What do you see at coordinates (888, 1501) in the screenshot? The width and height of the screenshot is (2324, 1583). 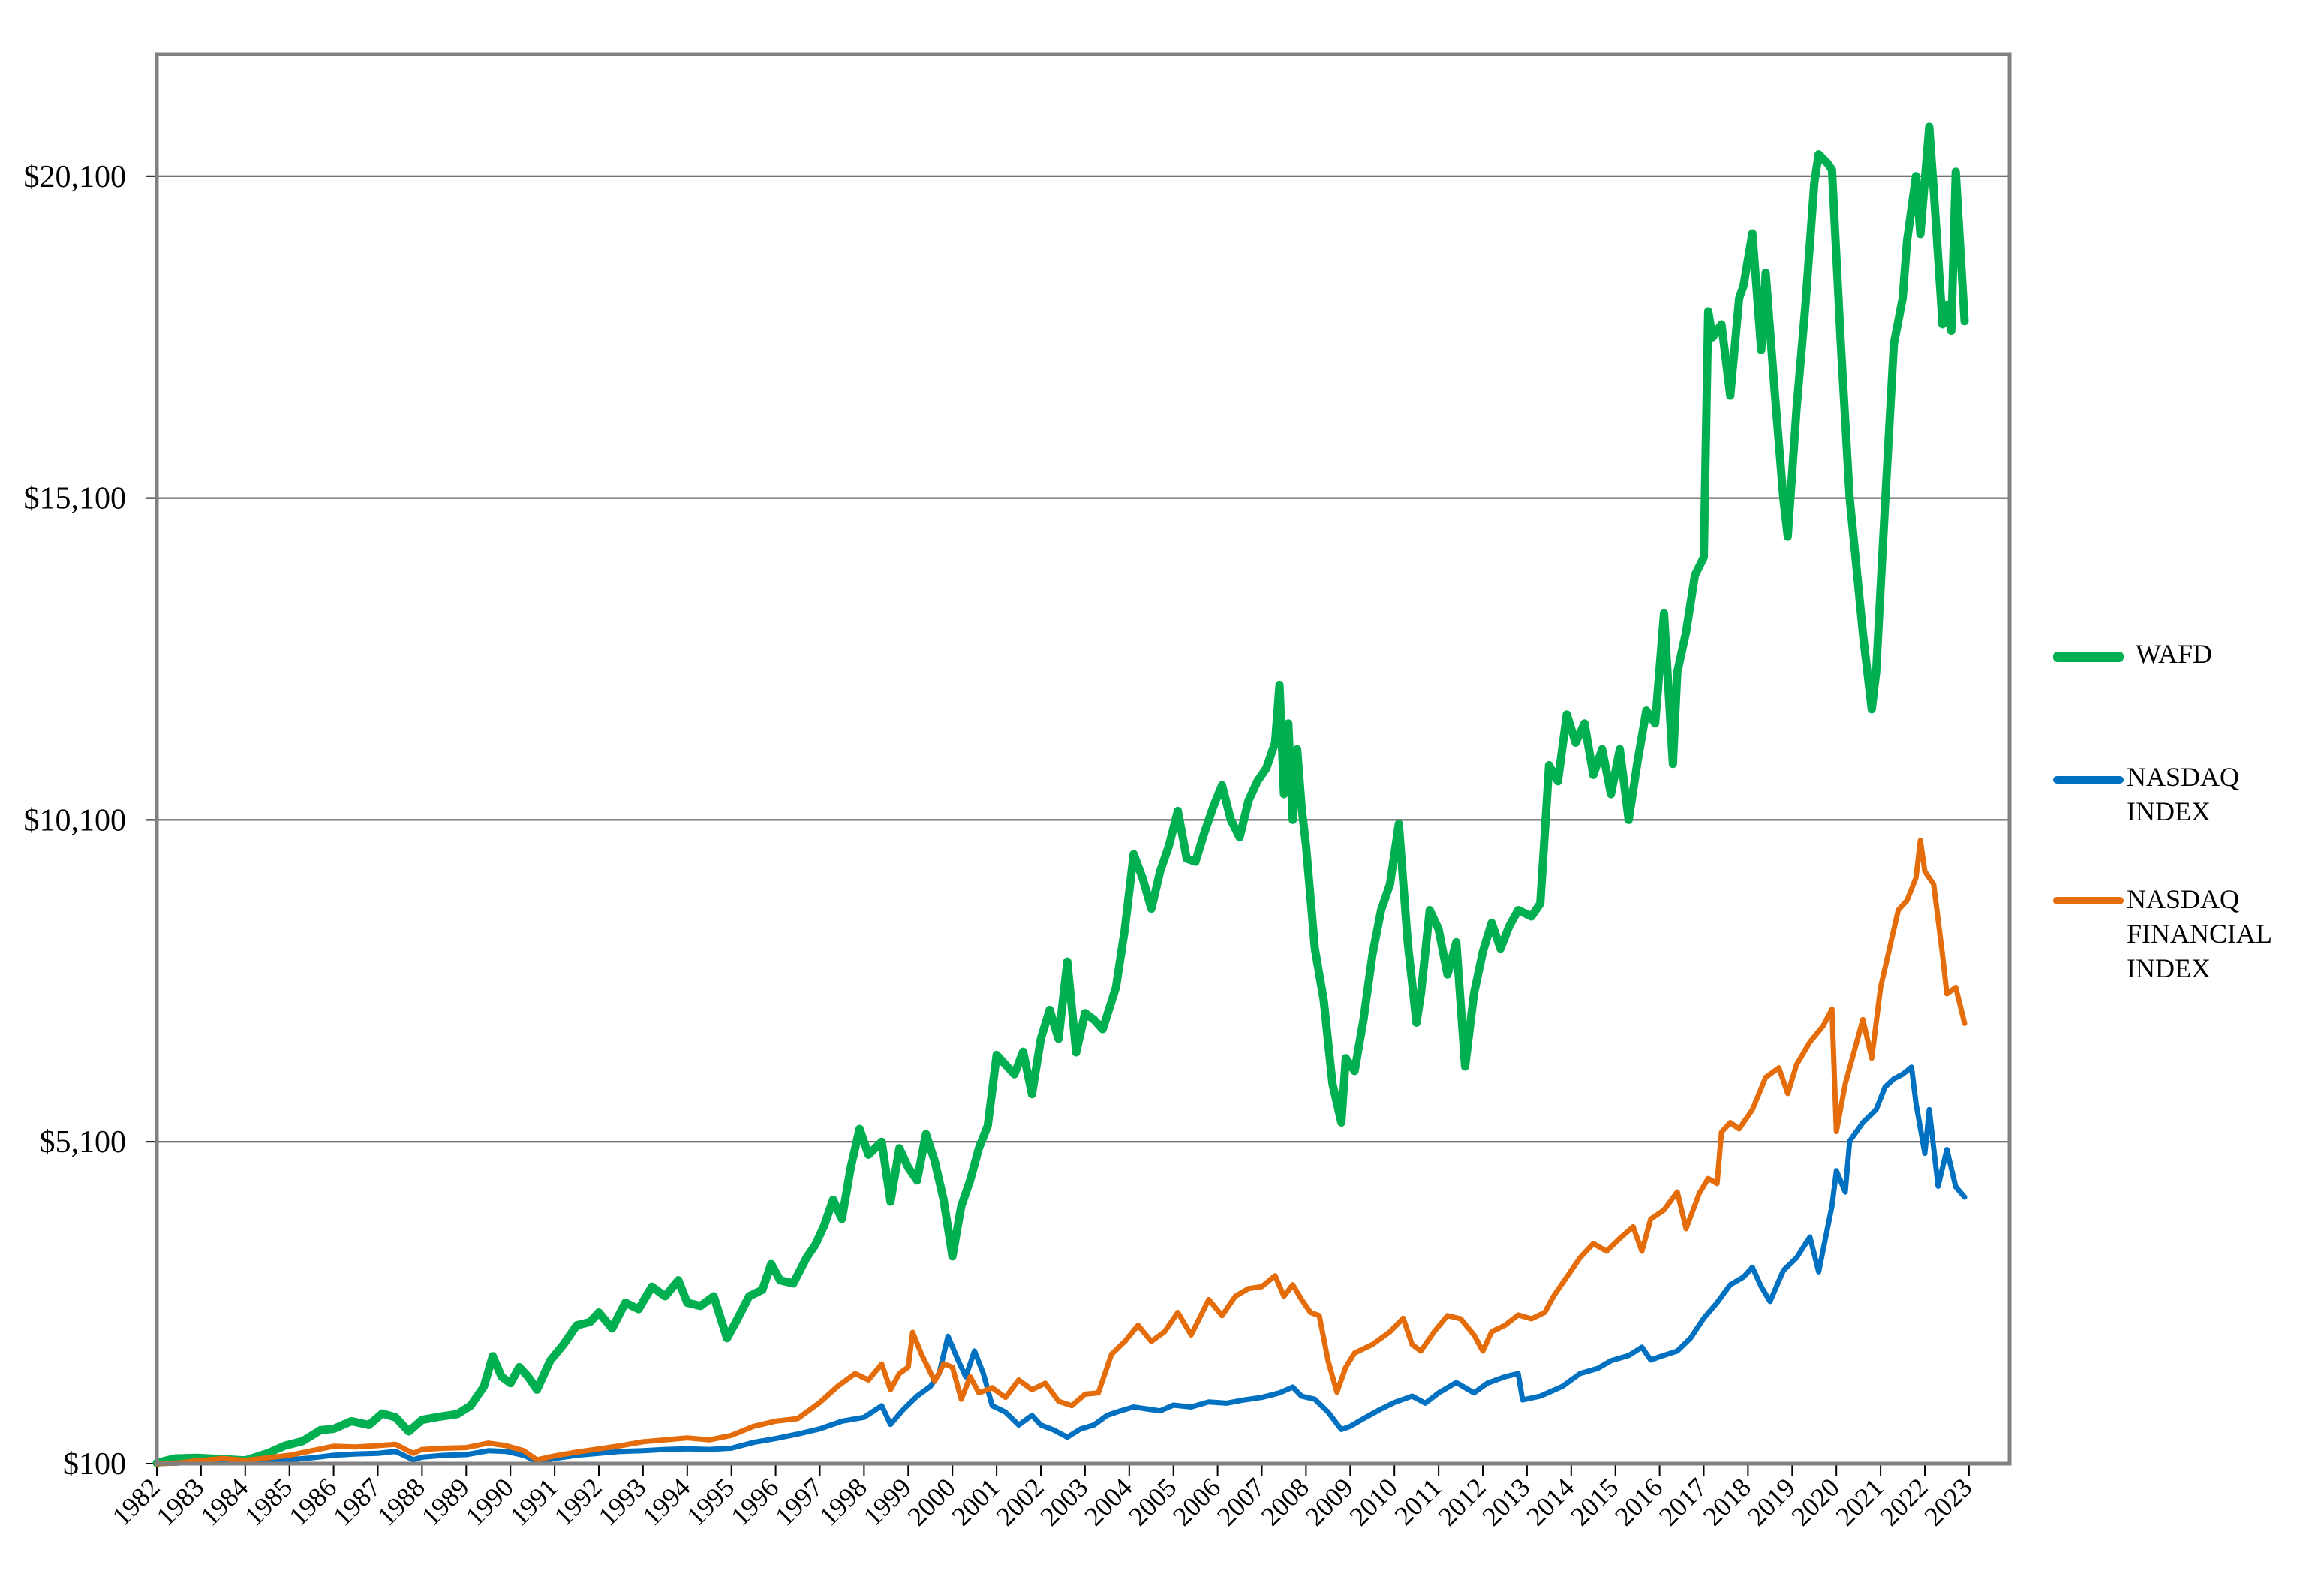 I see `x-tick-label: 1999` at bounding box center [888, 1501].